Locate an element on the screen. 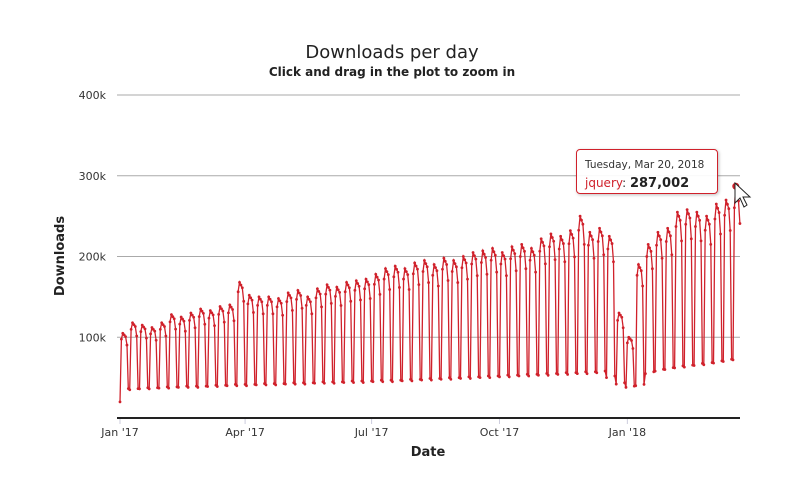  x-tick-label: Oct '17 is located at coordinates (500, 432).